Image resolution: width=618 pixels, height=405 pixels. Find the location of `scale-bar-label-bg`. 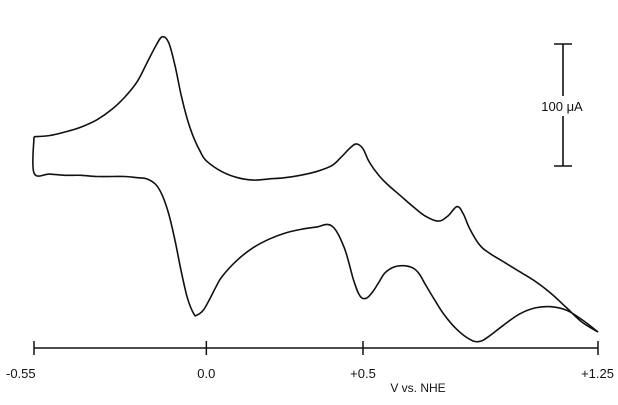

scale-bar-label-bg is located at coordinates (562, 106).